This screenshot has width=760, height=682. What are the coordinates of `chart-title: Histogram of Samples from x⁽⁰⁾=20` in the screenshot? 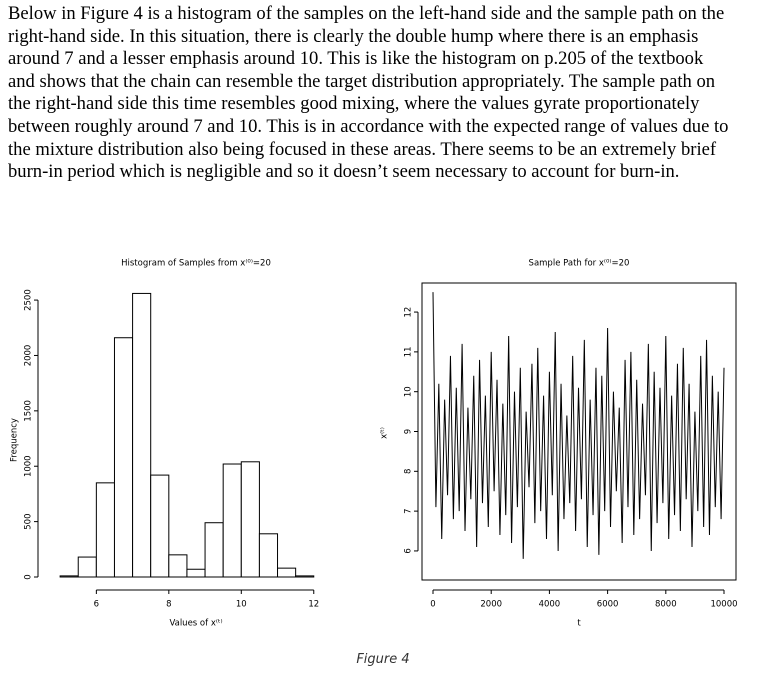 It's located at (196, 264).